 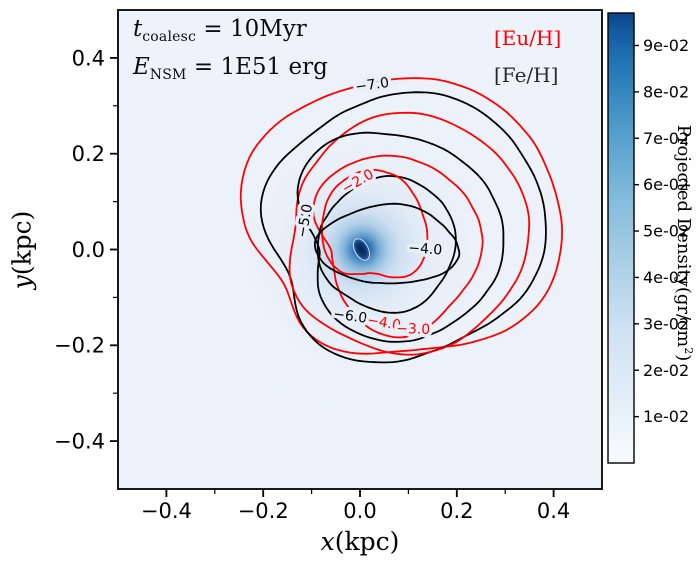 I want to click on annotation-tcoalesc: tcoalesc = 10Myr, so click(x=220, y=30).